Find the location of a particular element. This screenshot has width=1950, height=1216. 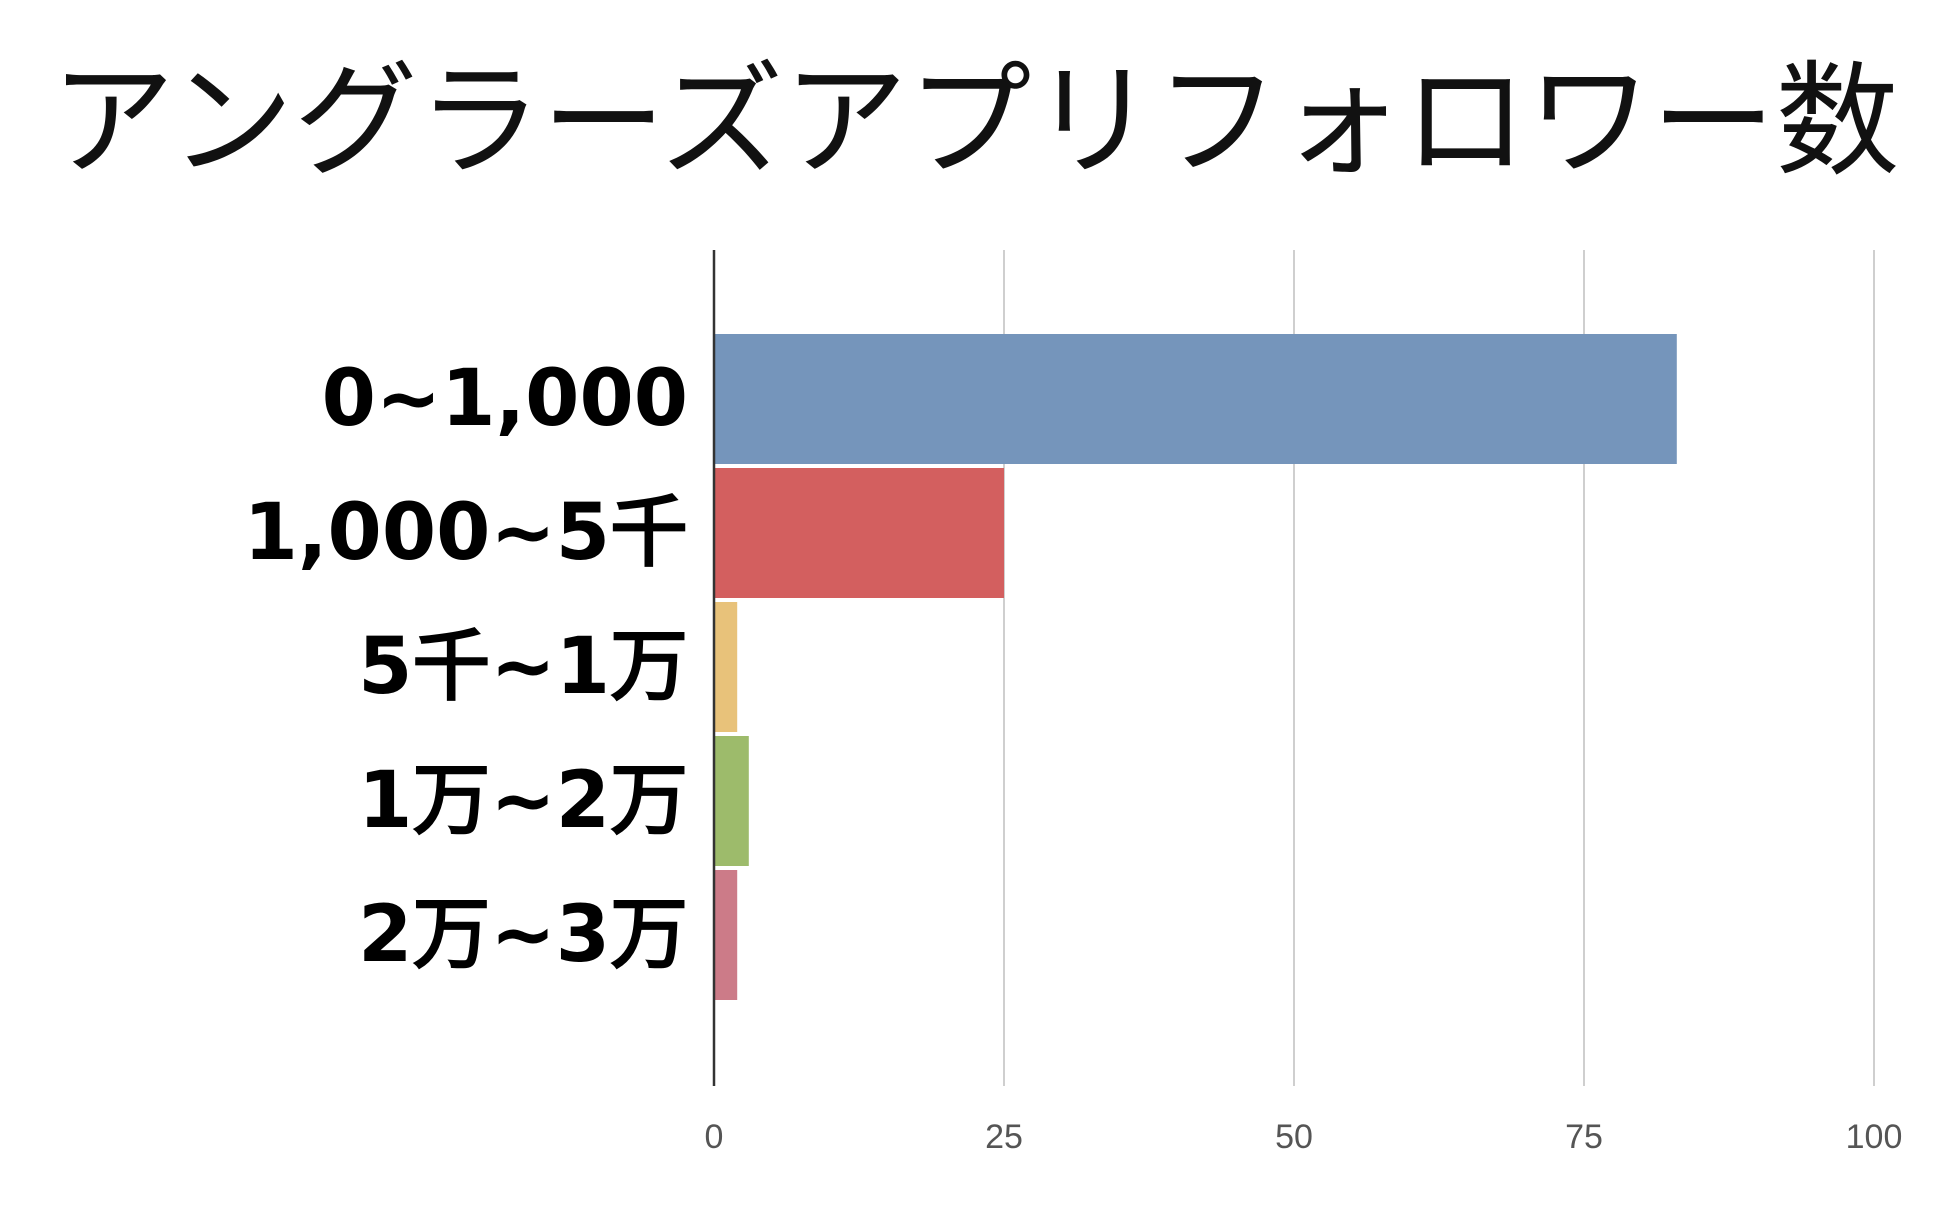

category-labels: 0~1,000 1,000~5千 5千~1万 1万~2万 2万~3万 is located at coordinates (466, 667).